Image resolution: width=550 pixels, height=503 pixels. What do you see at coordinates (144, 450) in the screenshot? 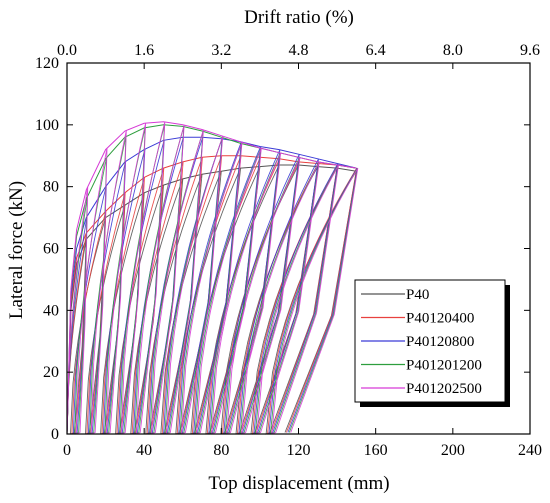
I see `x-tick-label: 40` at bounding box center [144, 450].